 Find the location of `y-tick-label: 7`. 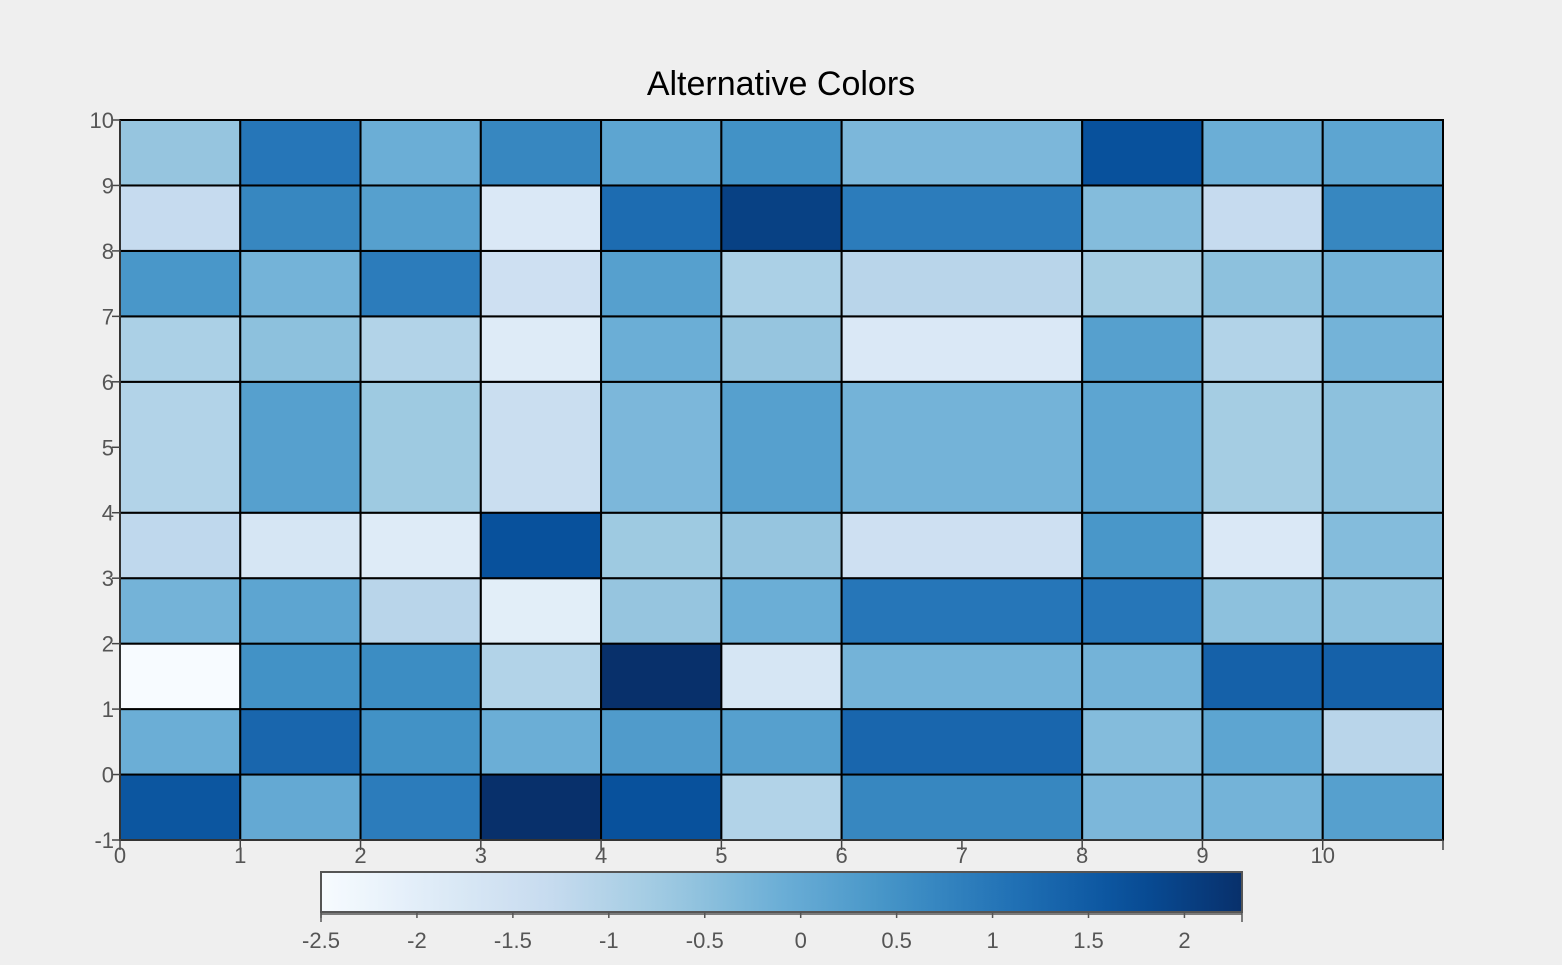

y-tick-label: 7 is located at coordinates (108, 316).